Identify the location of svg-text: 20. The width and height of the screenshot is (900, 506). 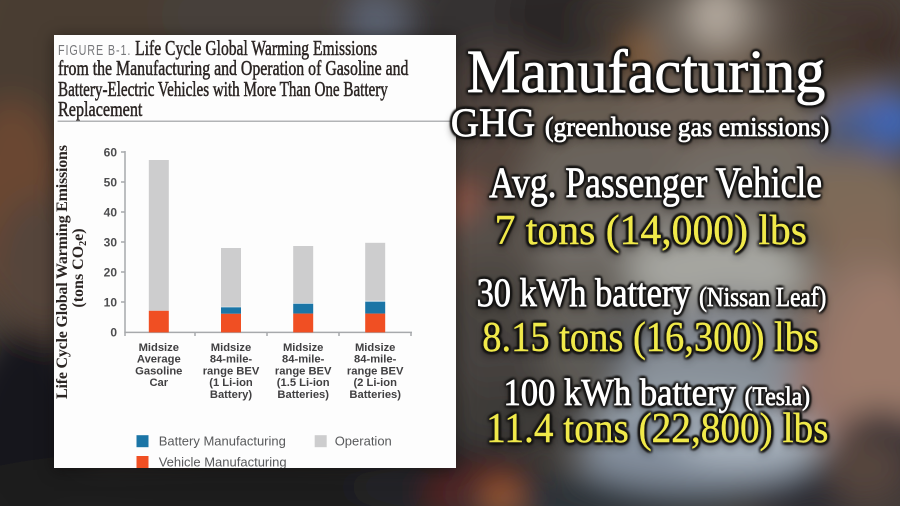
(111, 272).